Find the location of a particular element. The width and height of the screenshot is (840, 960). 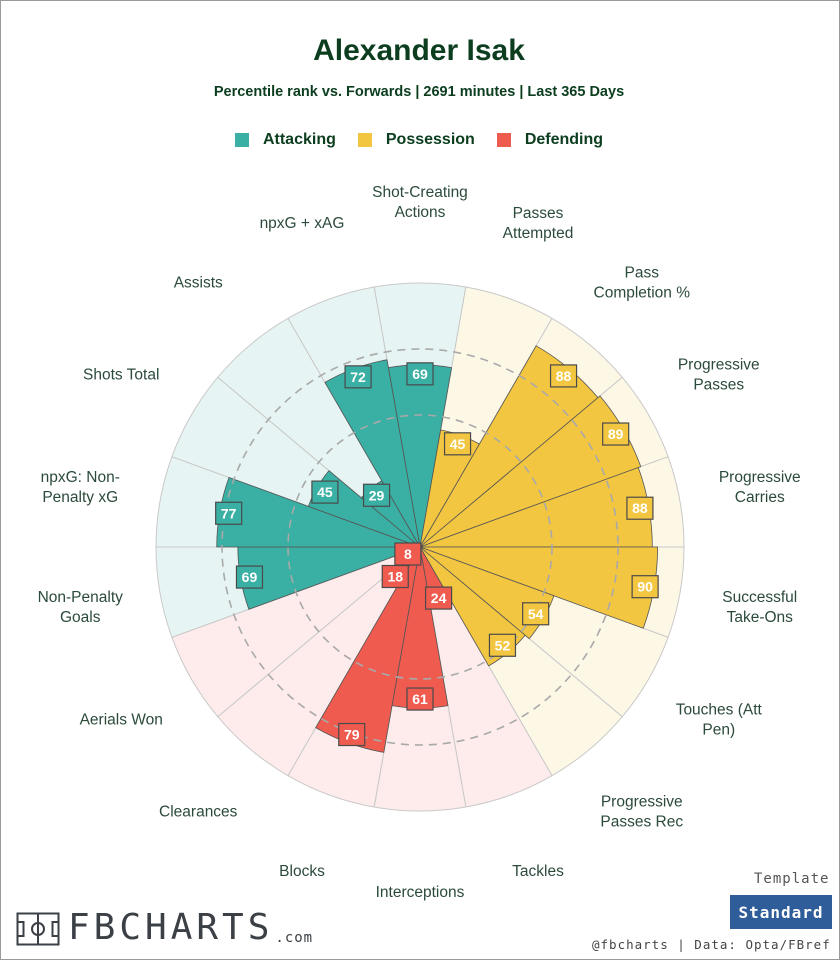

value-label-text: 90 is located at coordinates (645, 587).